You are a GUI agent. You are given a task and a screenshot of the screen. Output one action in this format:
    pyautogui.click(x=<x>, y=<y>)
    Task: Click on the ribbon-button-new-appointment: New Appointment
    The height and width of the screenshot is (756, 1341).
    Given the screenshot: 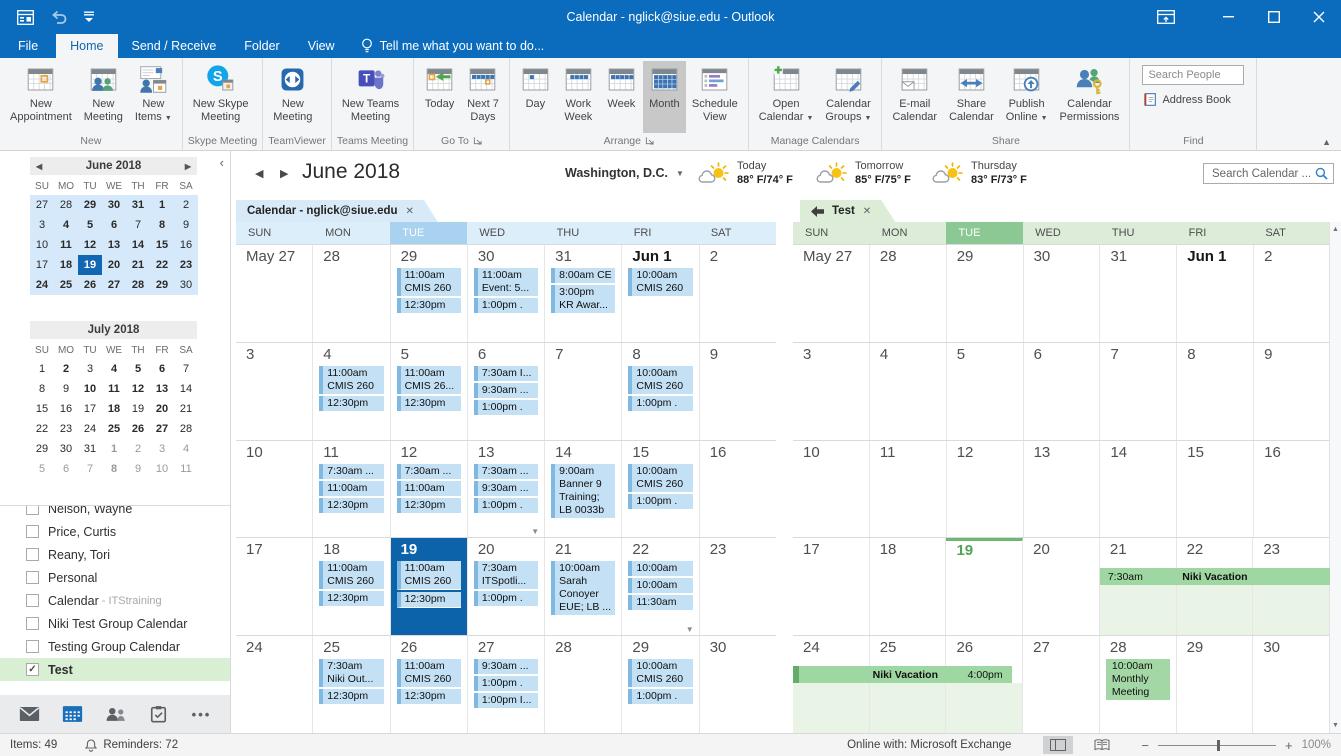 What is the action you would take?
    pyautogui.click(x=41, y=97)
    